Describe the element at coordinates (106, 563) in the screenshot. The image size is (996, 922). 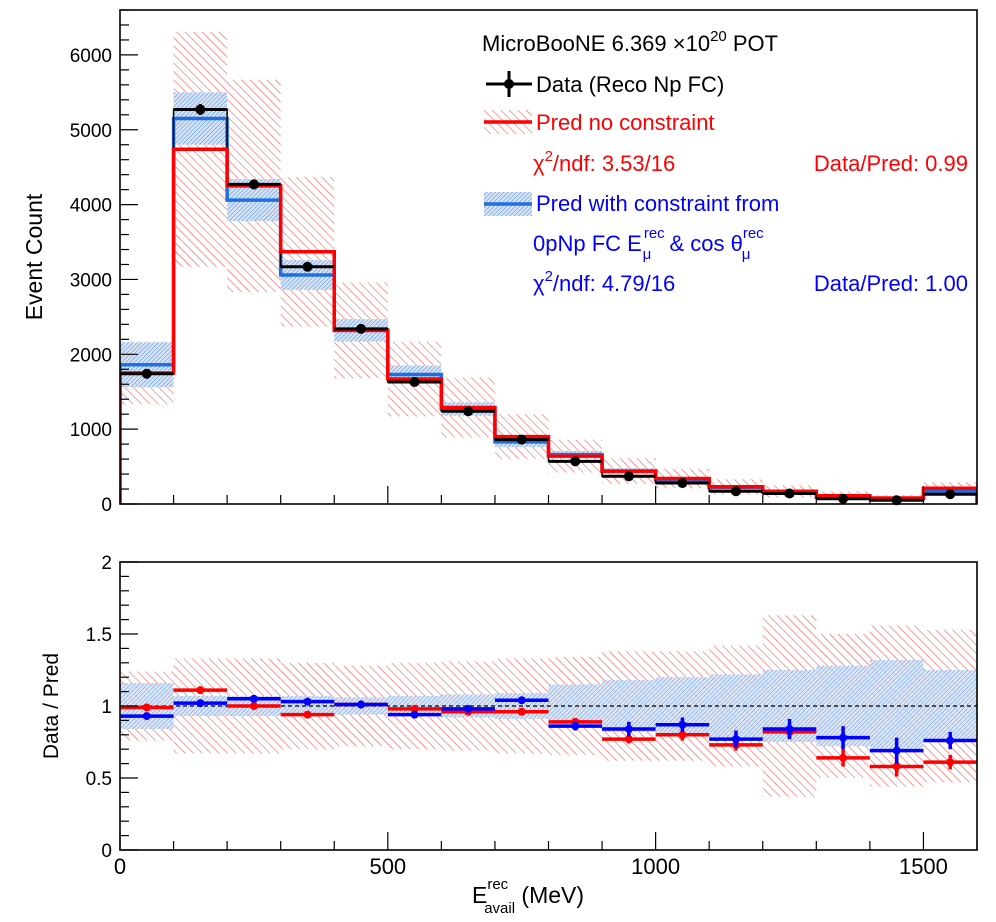
I see `bottom-y-tick-label: 2` at that location.